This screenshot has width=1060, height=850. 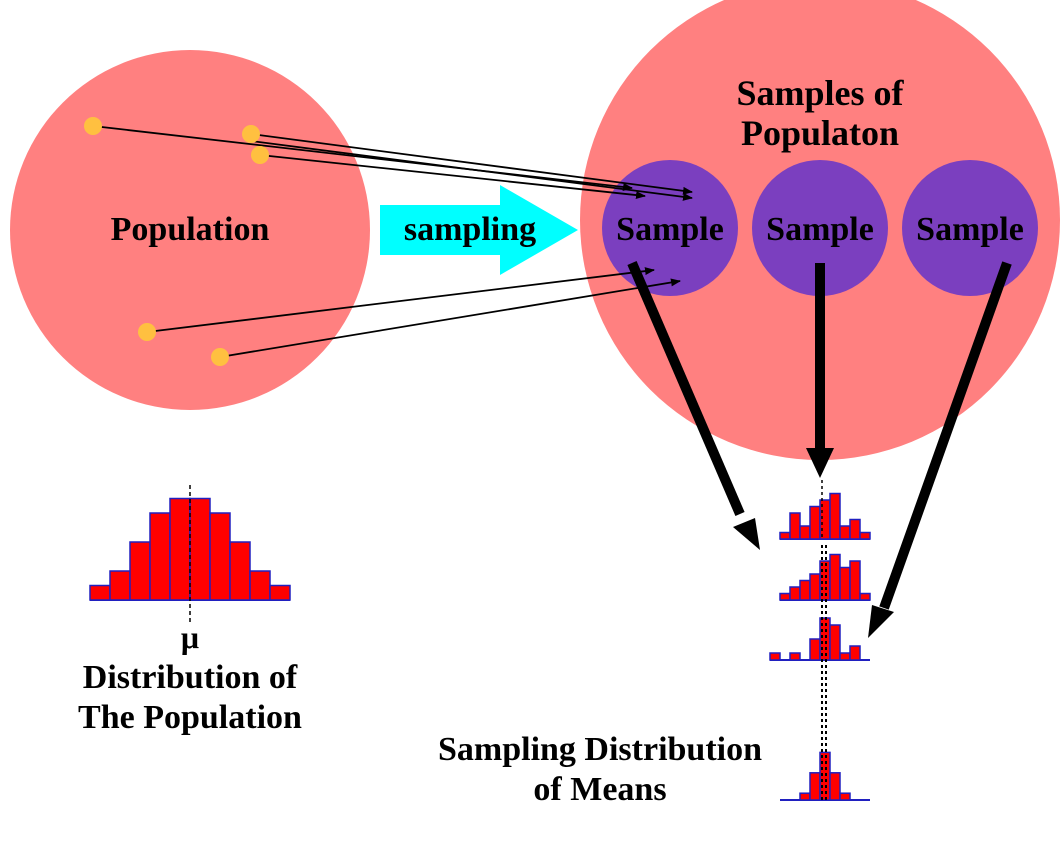 I want to click on samples-of-label-line2: Populaton, so click(x=820, y=133).